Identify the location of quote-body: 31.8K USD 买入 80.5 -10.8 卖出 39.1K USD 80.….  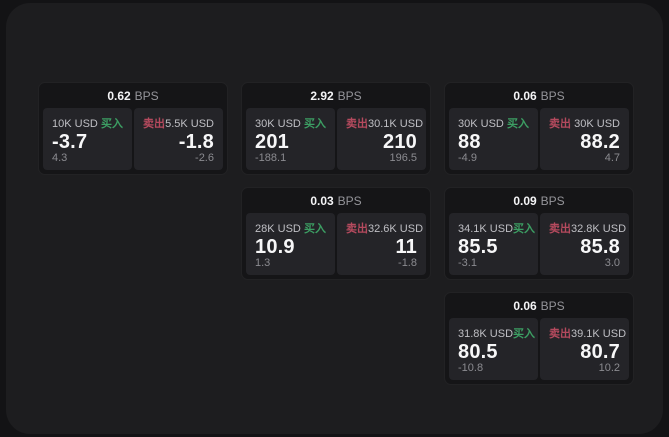
(539, 351).